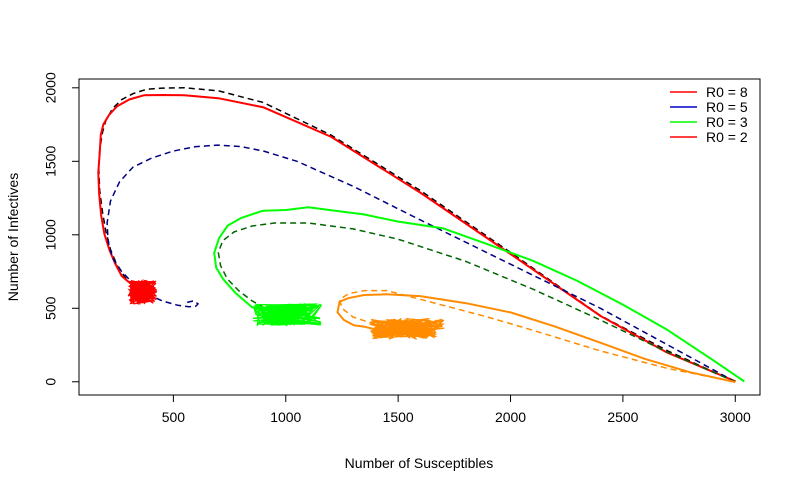  Describe the element at coordinates (727, 107) in the screenshot. I see `legend-label: R0 = 5` at that location.